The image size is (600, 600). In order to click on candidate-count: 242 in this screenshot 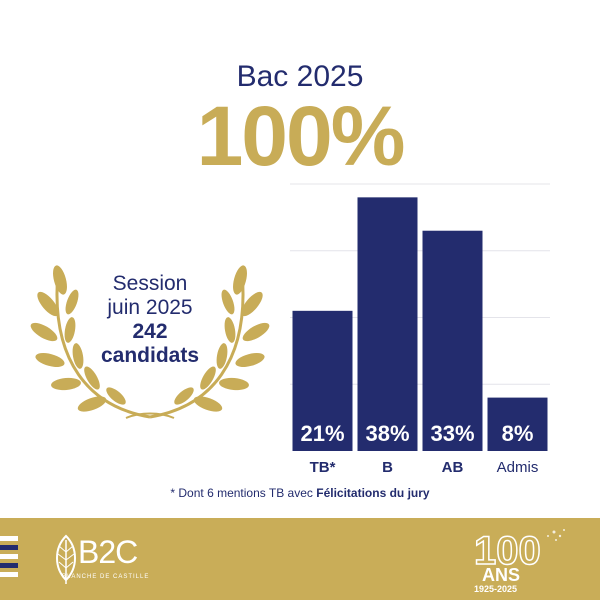, I will do `click(150, 331)`.